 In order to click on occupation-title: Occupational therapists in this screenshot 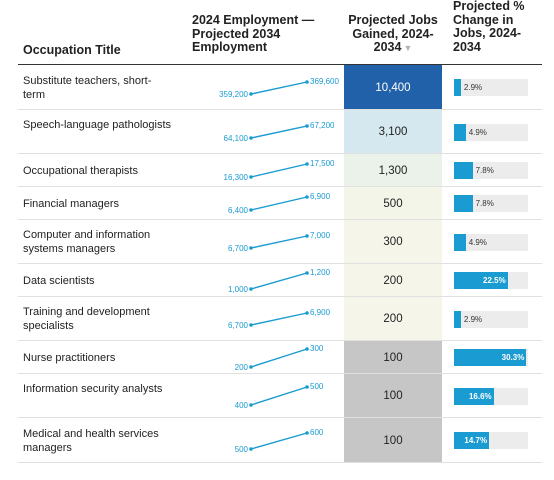, I will do `click(80, 171)`.